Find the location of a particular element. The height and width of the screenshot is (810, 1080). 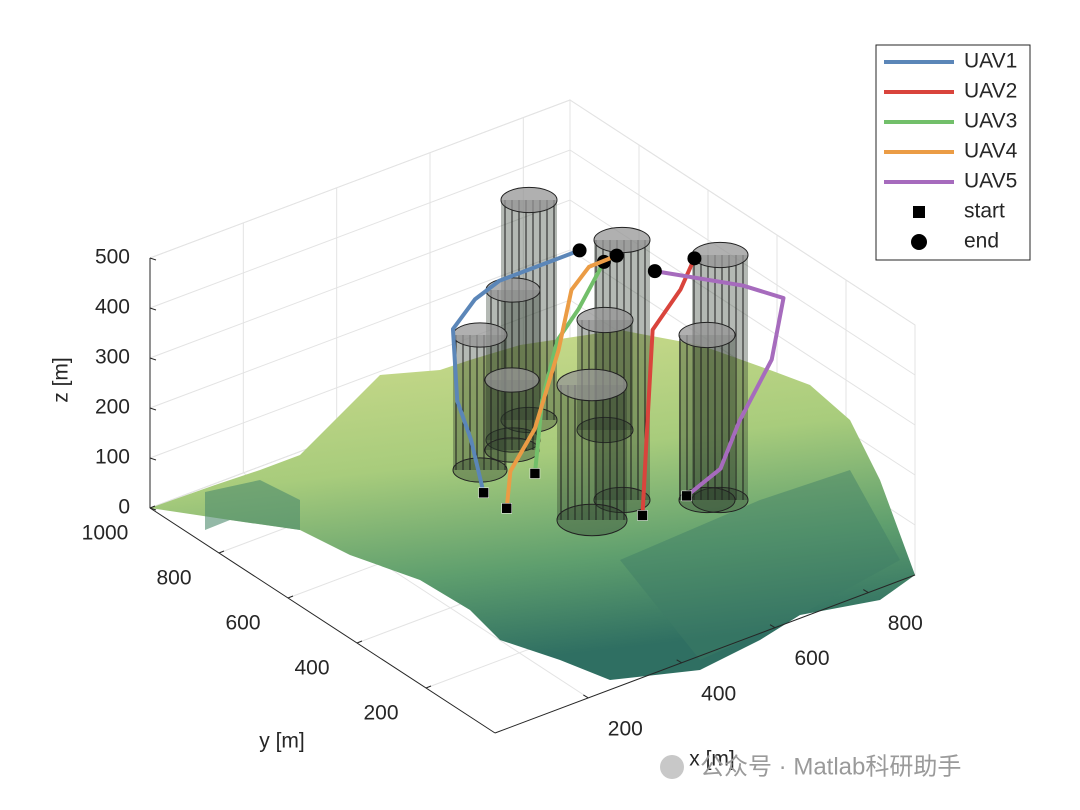

z-tick-label: 300 is located at coordinates (112, 357).